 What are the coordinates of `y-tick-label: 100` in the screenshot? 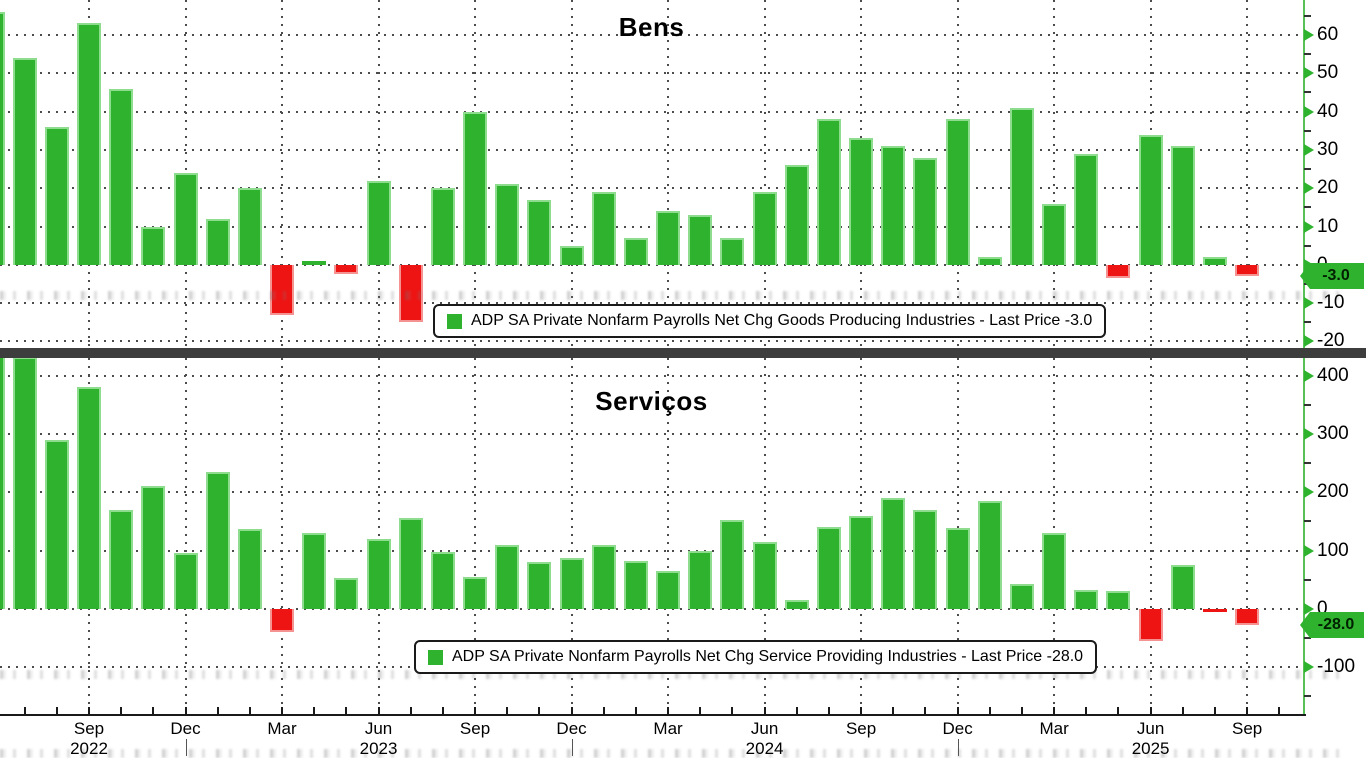 It's located at (1333, 550).